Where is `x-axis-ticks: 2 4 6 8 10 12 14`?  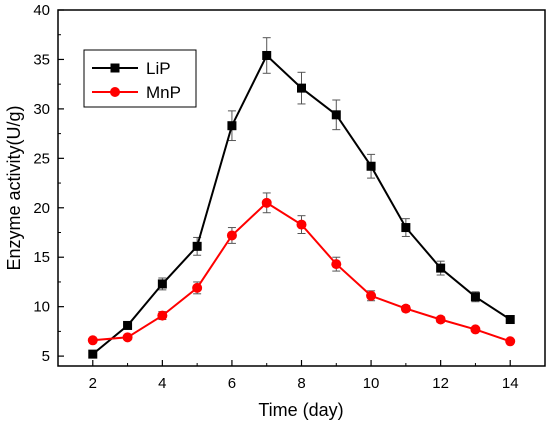
x-axis-ticks: 2 4 6 8 10 12 14 is located at coordinates (304, 376).